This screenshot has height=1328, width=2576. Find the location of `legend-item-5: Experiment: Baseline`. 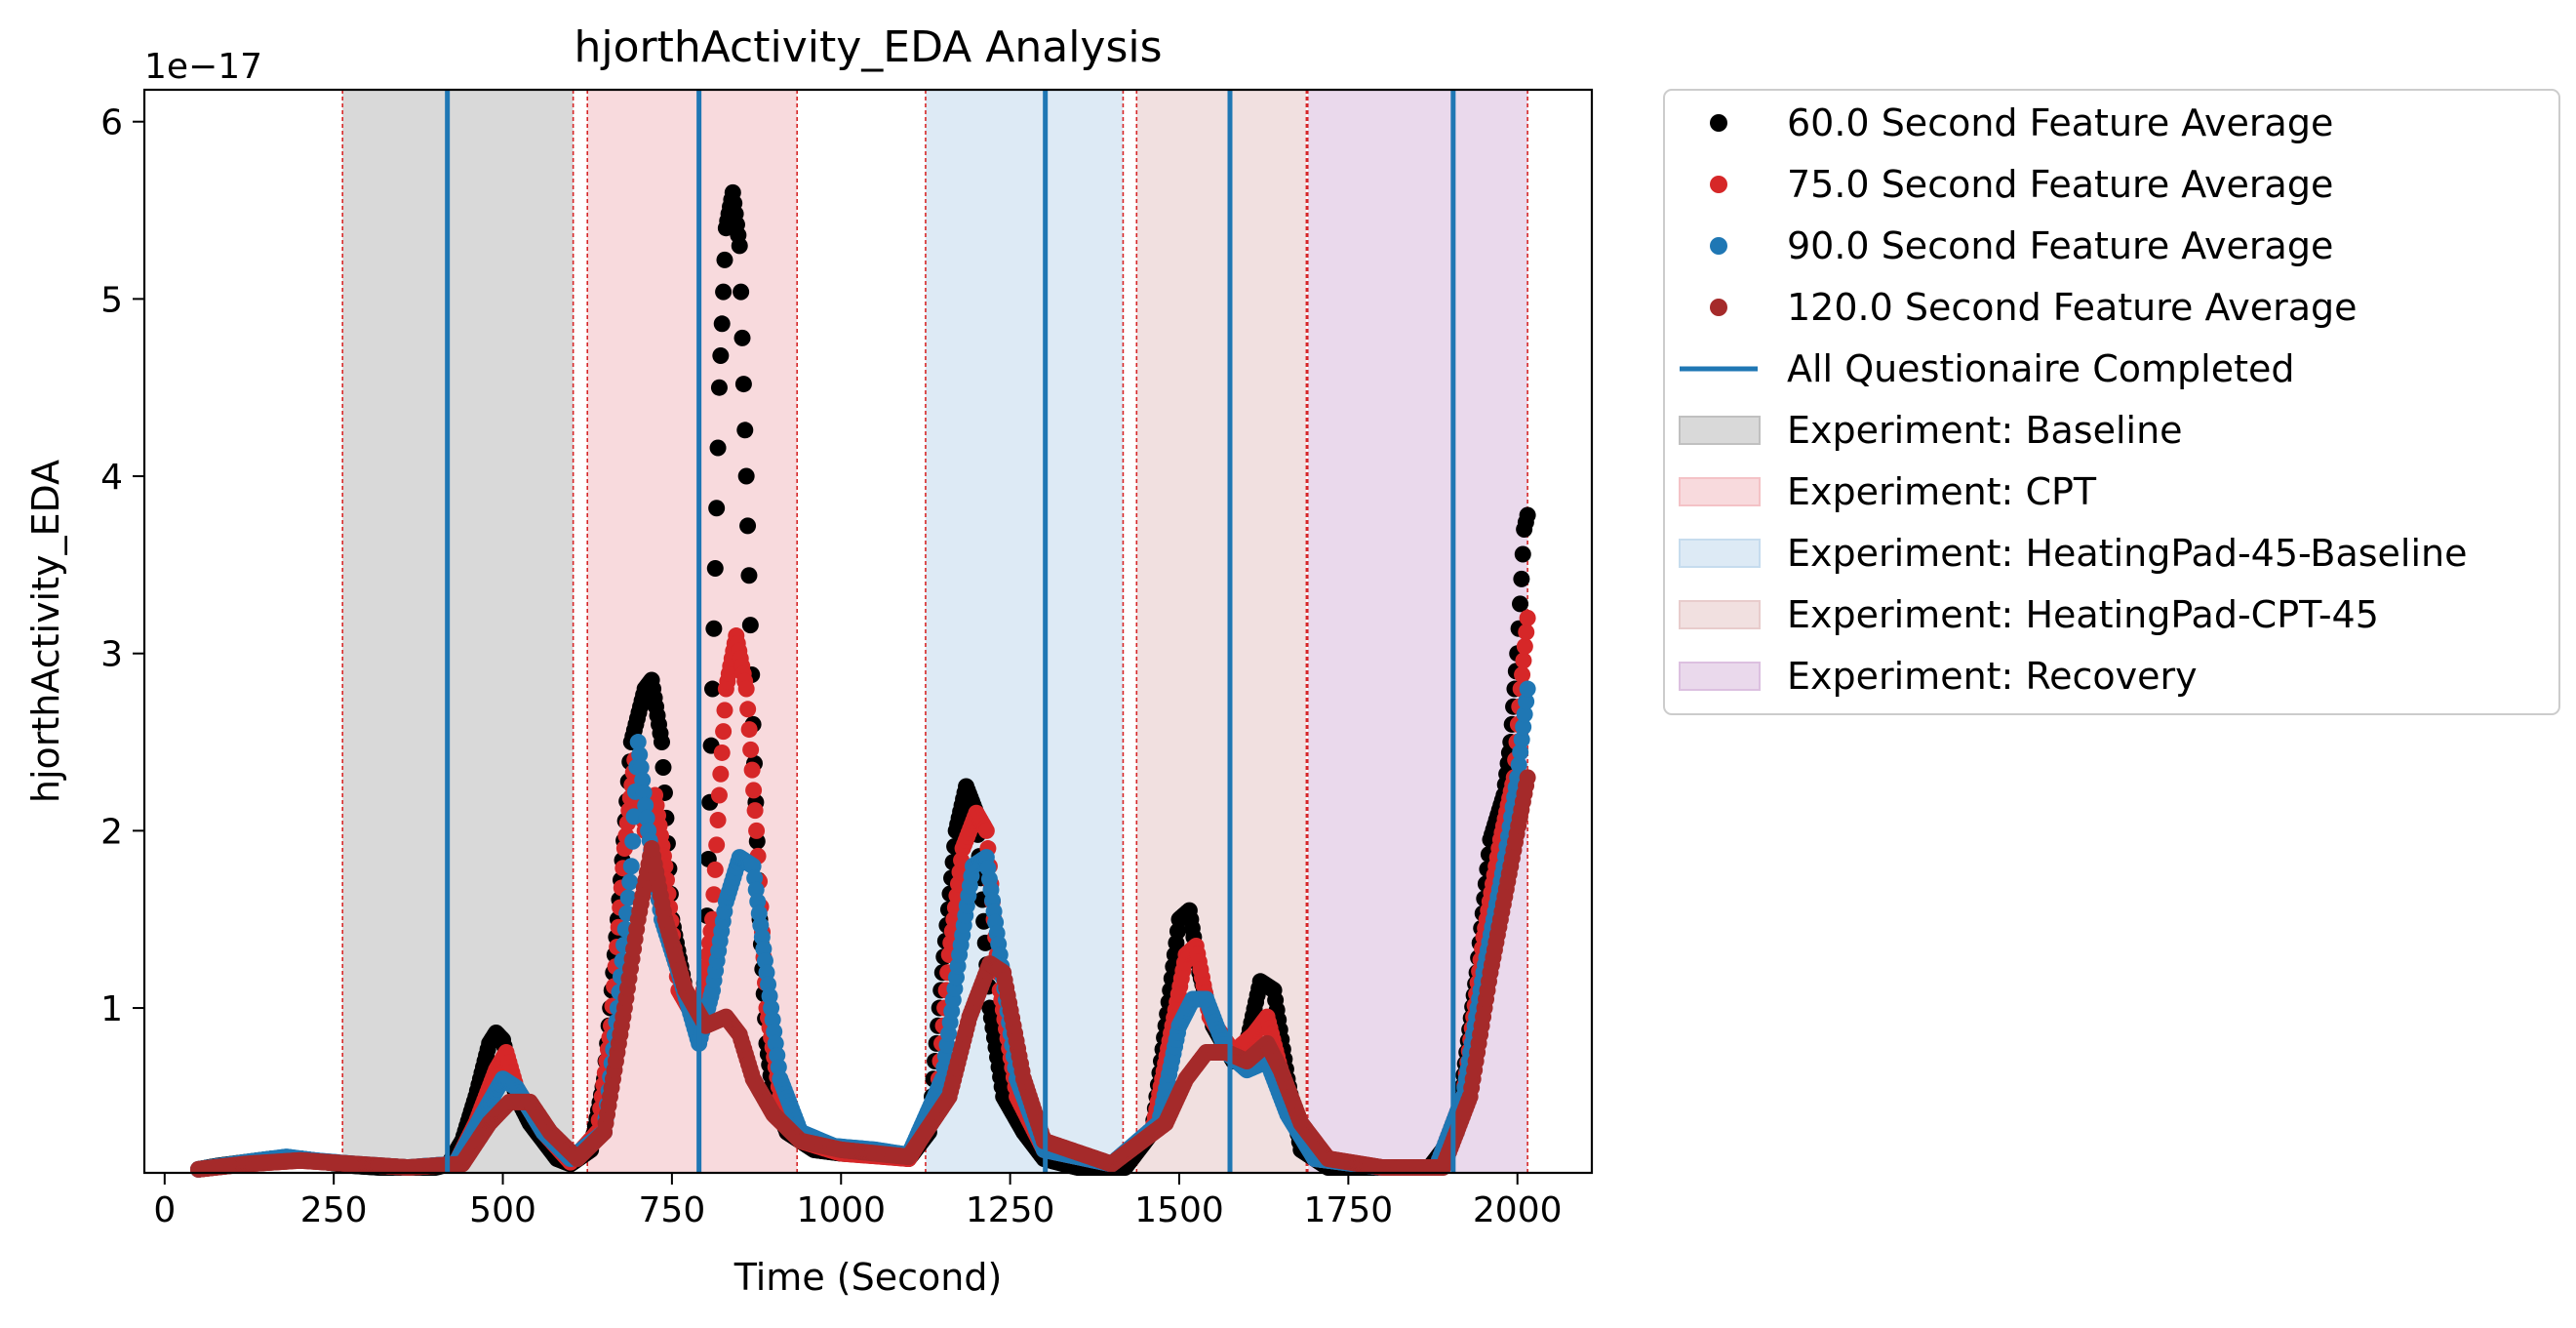

legend-item-5: Experiment: Baseline is located at coordinates (1931, 430).